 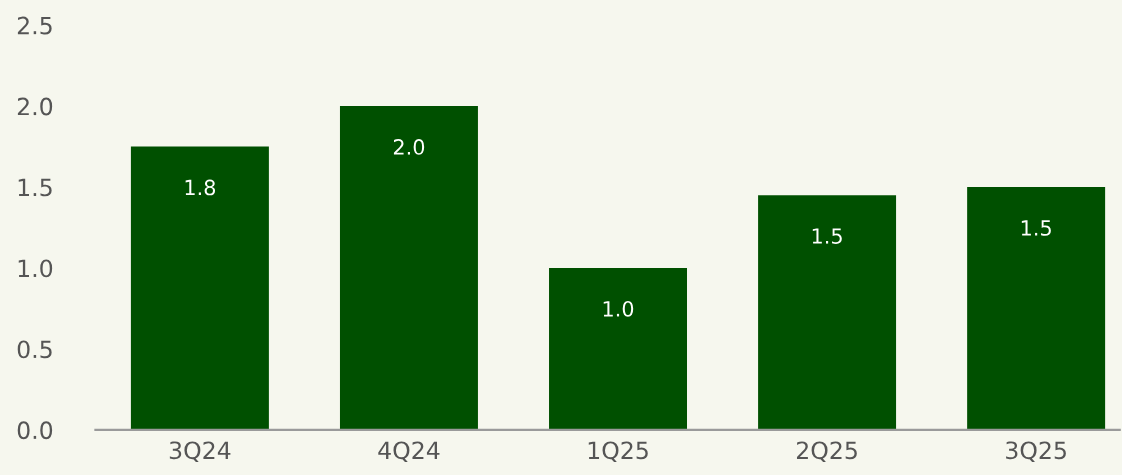 What do you see at coordinates (618, 308) in the screenshot?
I see `data-label: 1.0` at bounding box center [618, 308].